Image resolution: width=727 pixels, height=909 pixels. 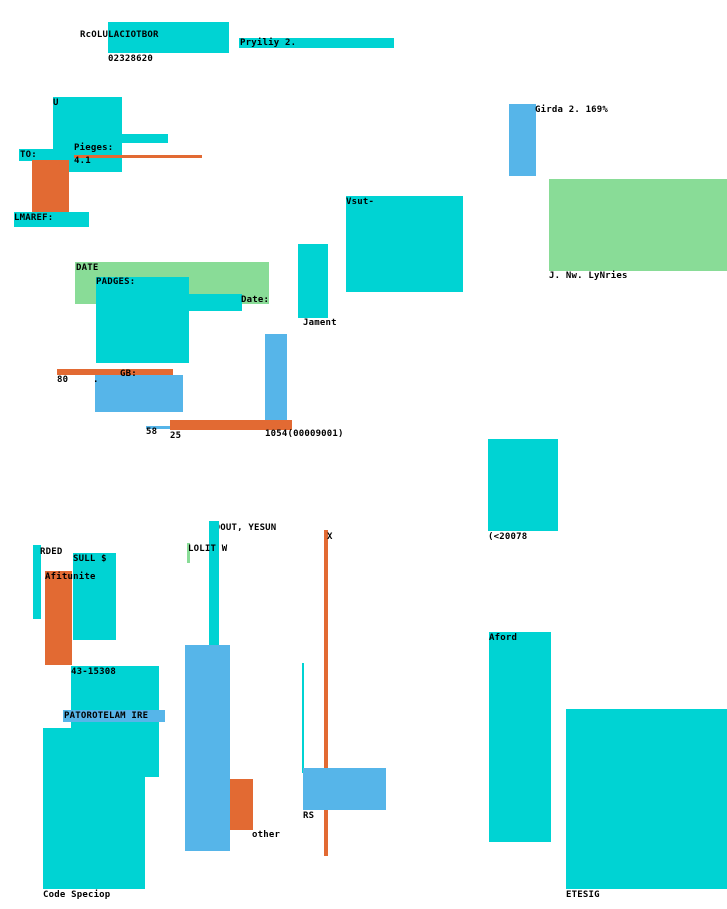 What do you see at coordinates (58, 618) in the screenshot?
I see `afitunite-block` at bounding box center [58, 618].